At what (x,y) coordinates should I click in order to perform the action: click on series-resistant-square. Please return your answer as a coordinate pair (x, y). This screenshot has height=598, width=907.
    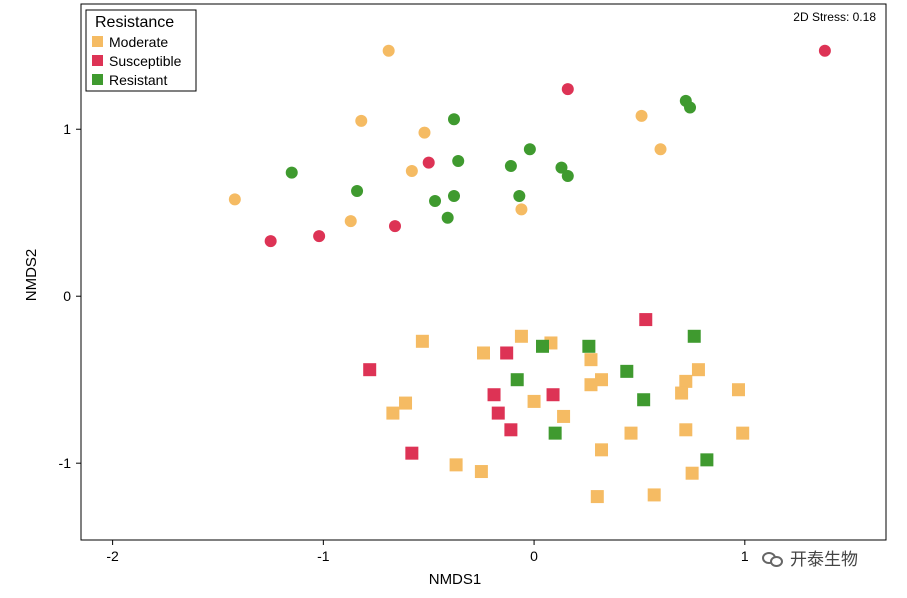
    Looking at the image, I should click on (612, 398).